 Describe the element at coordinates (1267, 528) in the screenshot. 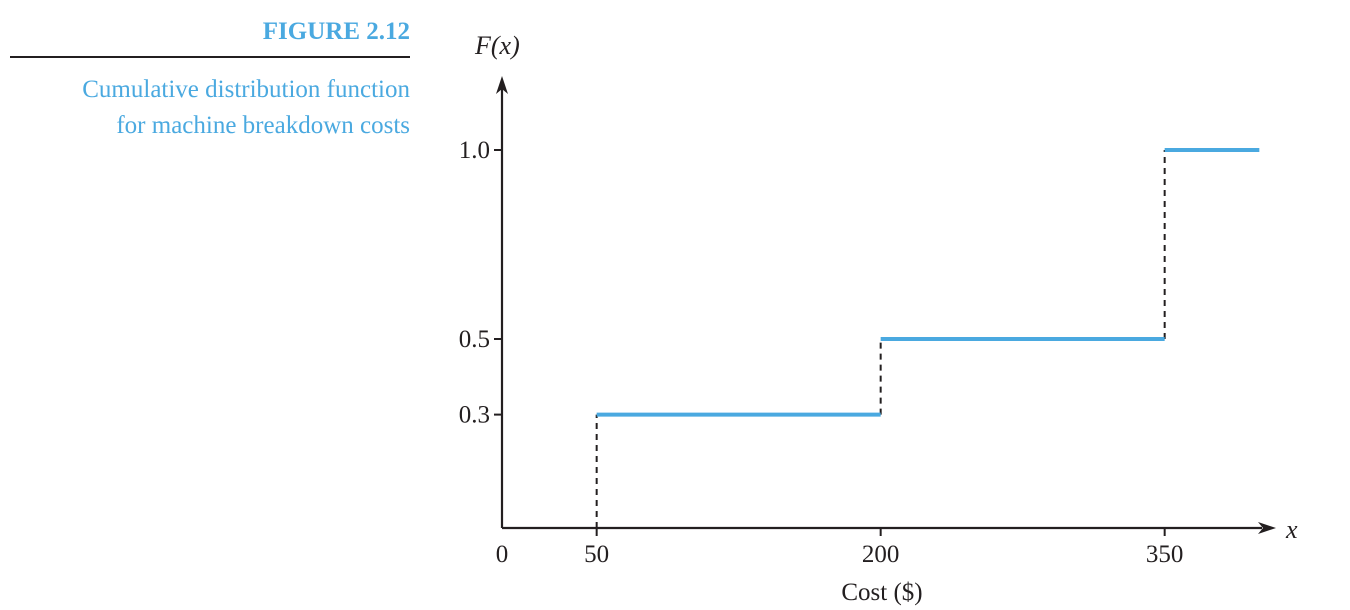

I see `x-axis-arrow` at that location.